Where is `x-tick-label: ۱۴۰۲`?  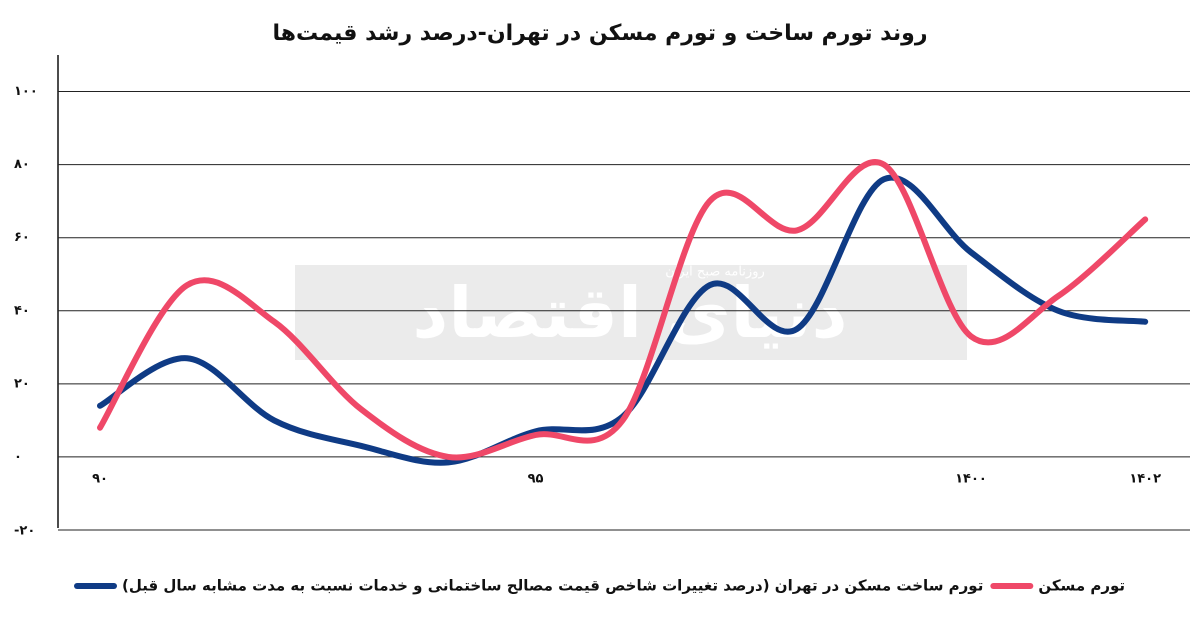 x-tick-label: ۱۴۰۲ is located at coordinates (1145, 478).